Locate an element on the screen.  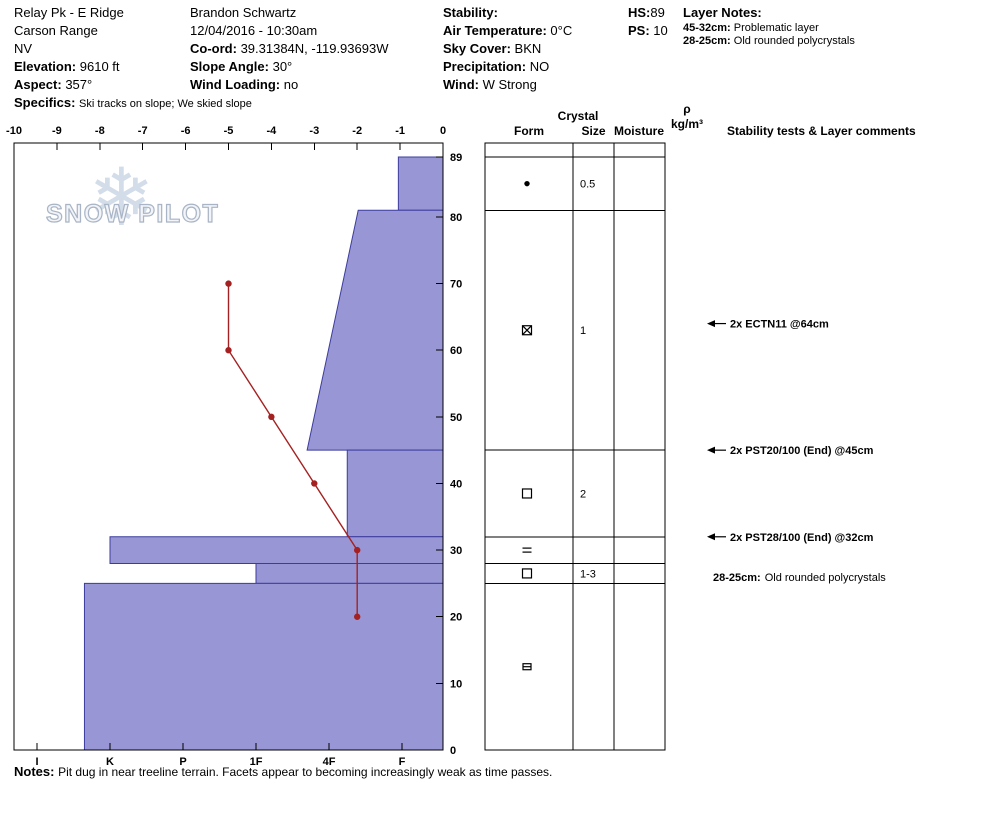
sky-cover-label: Sky Cover: is located at coordinates (477, 48).